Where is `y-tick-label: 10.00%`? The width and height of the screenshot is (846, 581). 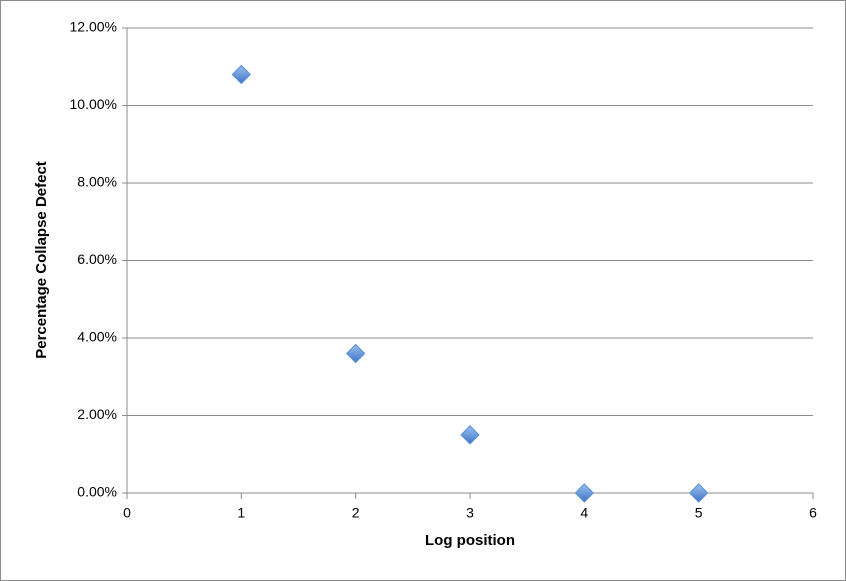 y-tick-label: 10.00% is located at coordinates (93, 104).